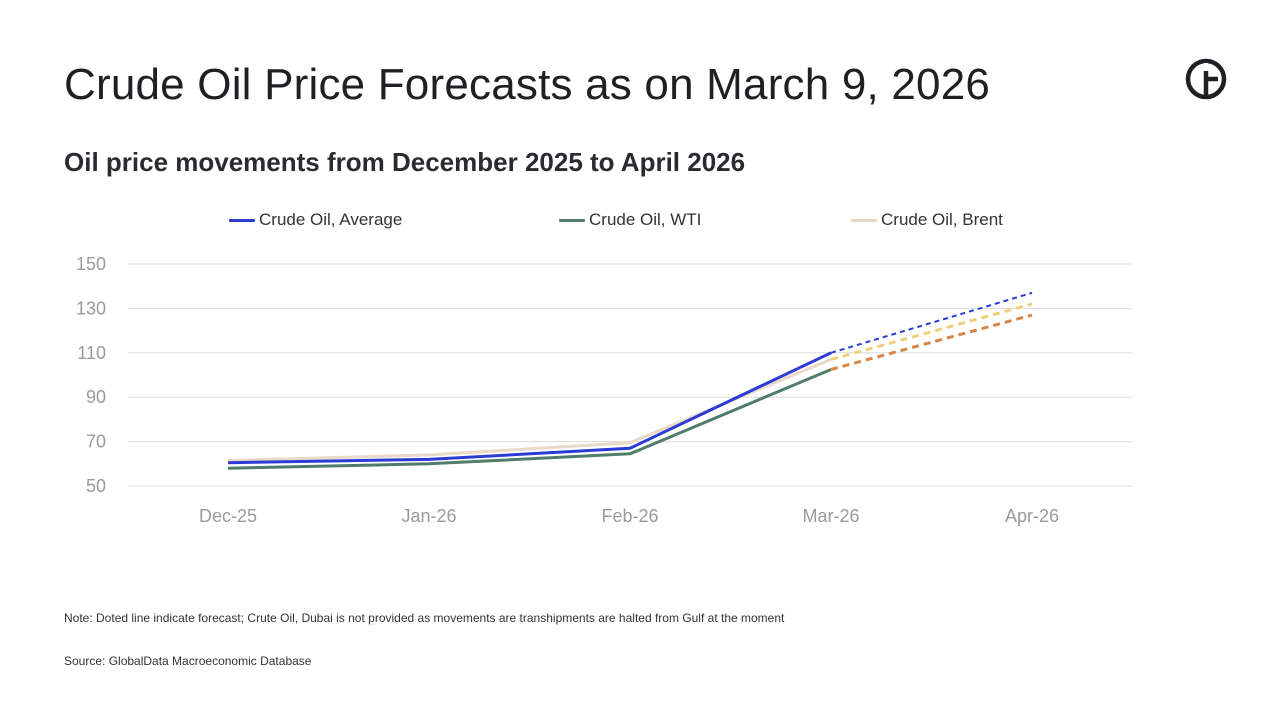 The image size is (1280, 720). What do you see at coordinates (91, 353) in the screenshot?
I see `y-tick-label: 110` at bounding box center [91, 353].